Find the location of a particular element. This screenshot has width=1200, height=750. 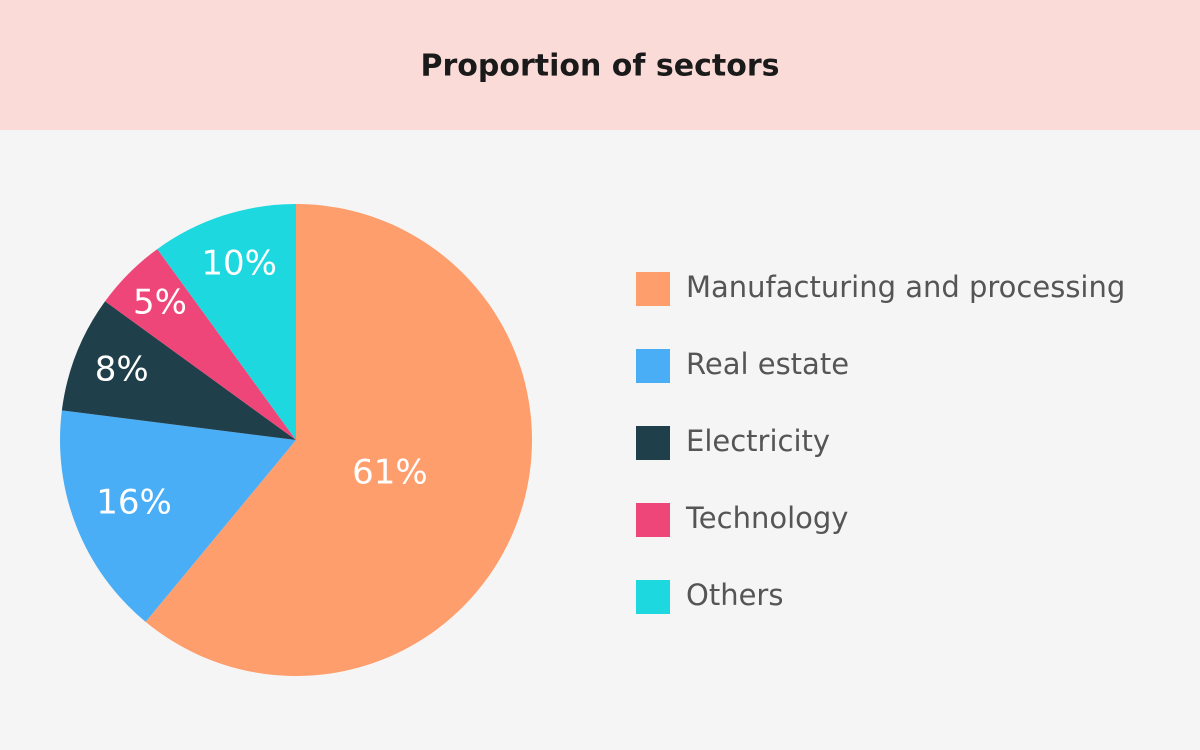

chart-title: Proportion of sectors is located at coordinates (599, 66).